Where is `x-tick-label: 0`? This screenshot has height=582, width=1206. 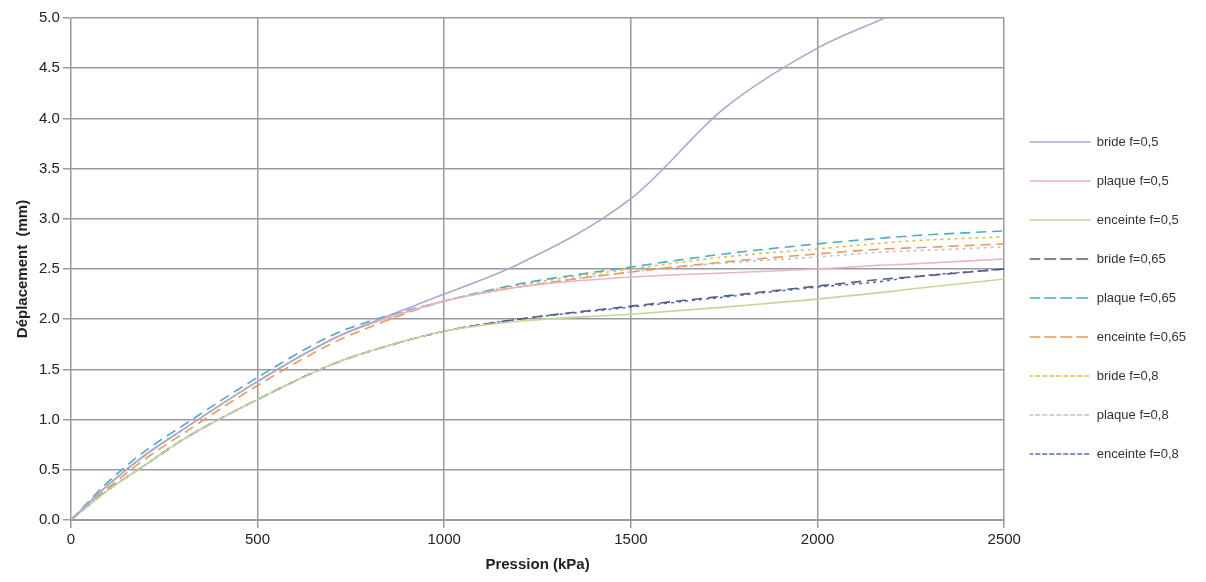 x-tick-label: 0 is located at coordinates (71, 539).